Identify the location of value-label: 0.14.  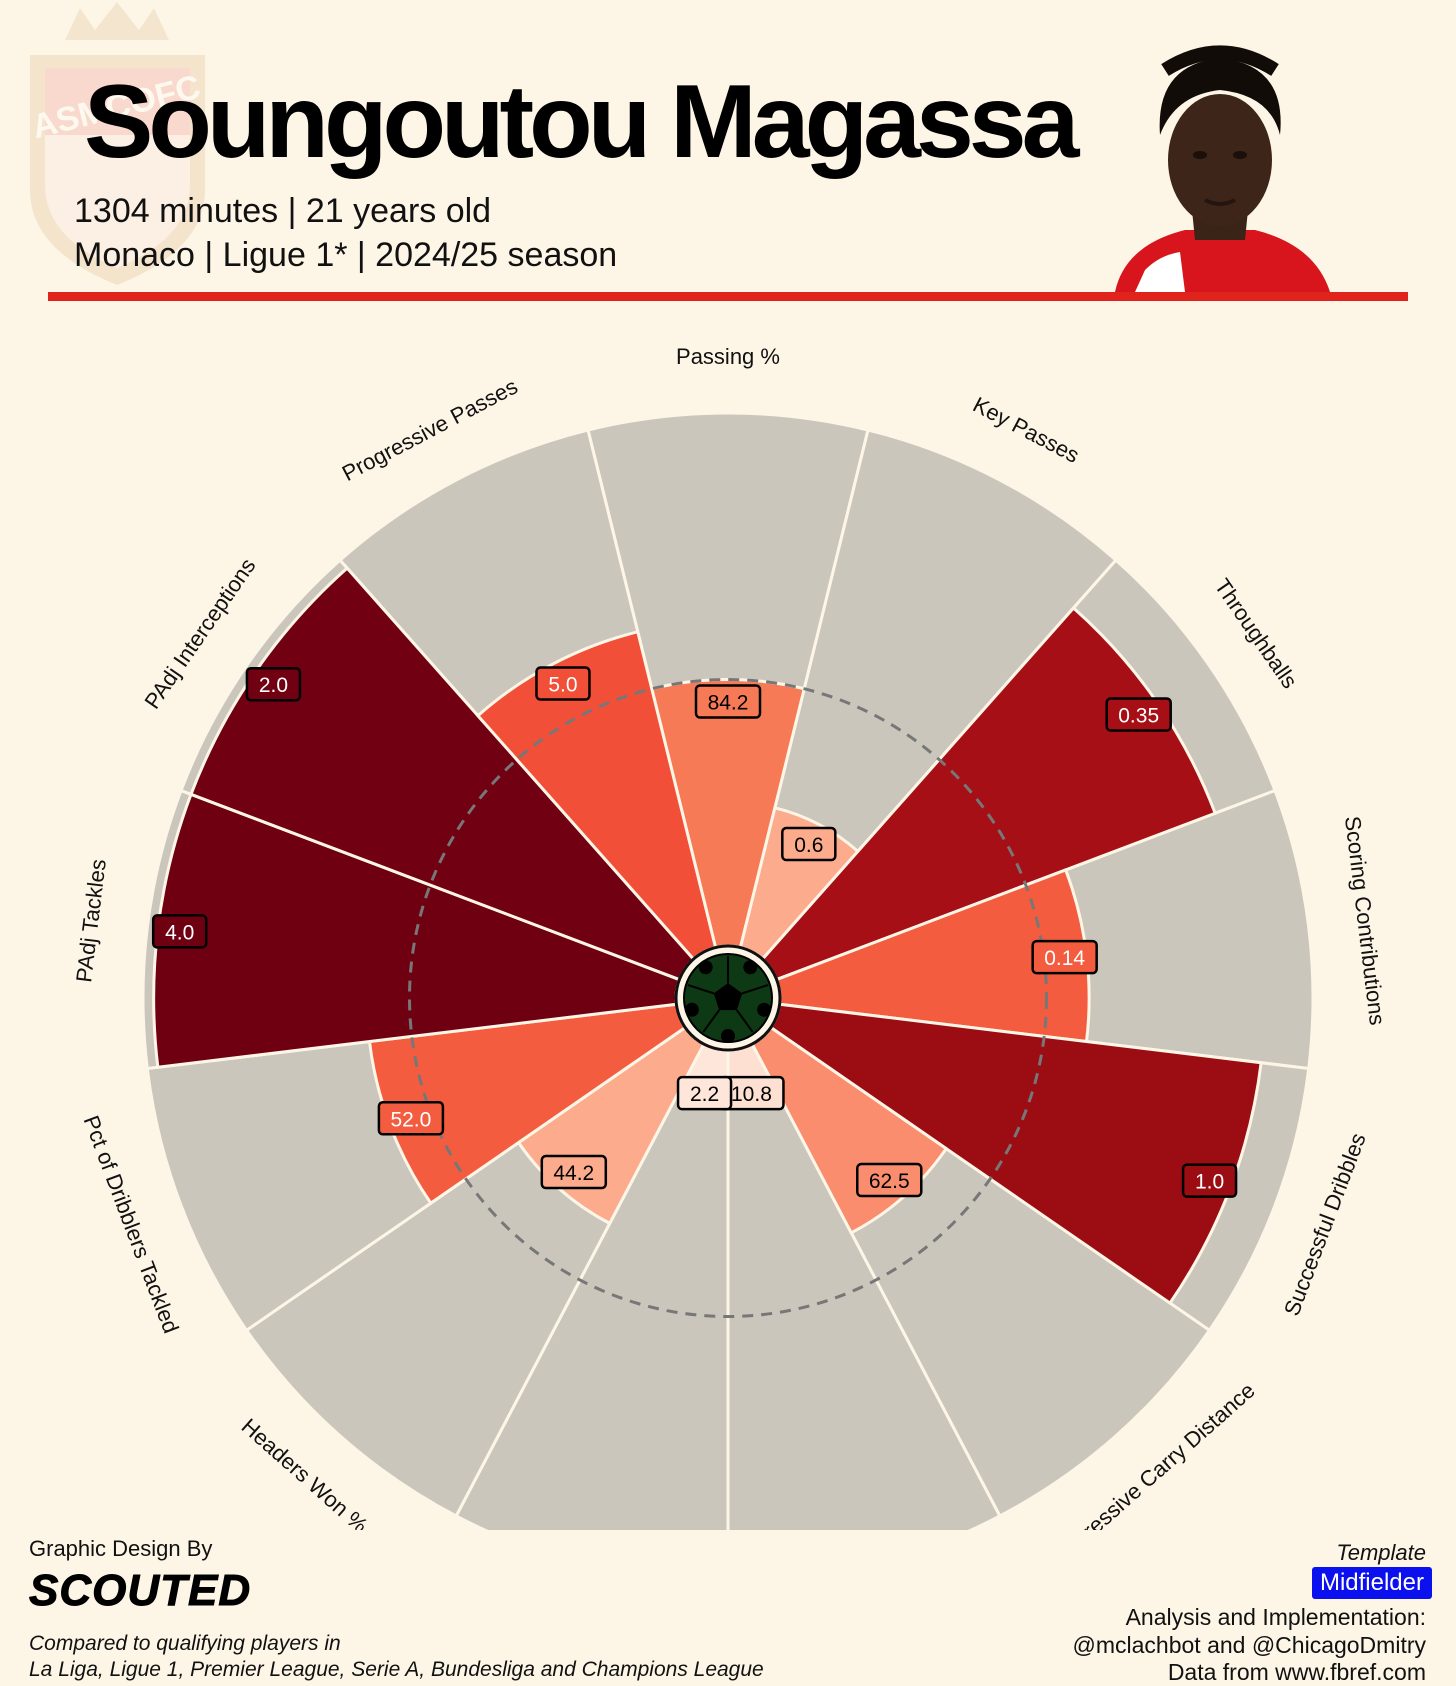
(1064, 957).